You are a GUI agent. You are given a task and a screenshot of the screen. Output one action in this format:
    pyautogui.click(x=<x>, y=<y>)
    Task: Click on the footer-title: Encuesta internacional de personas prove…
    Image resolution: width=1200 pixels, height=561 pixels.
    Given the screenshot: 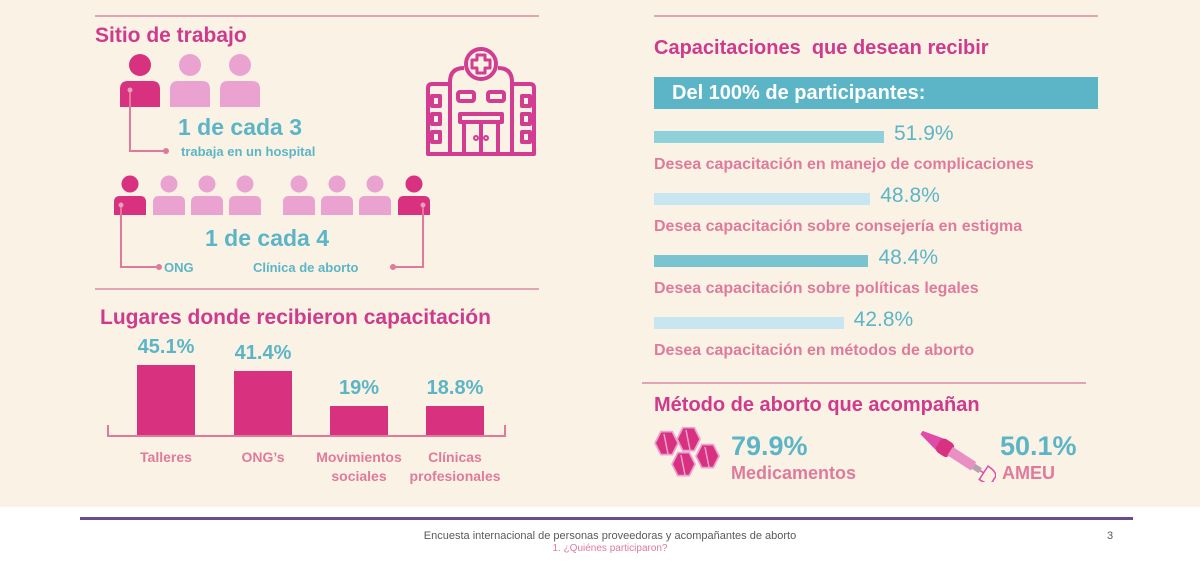 What is the action you would take?
    pyautogui.click(x=610, y=536)
    